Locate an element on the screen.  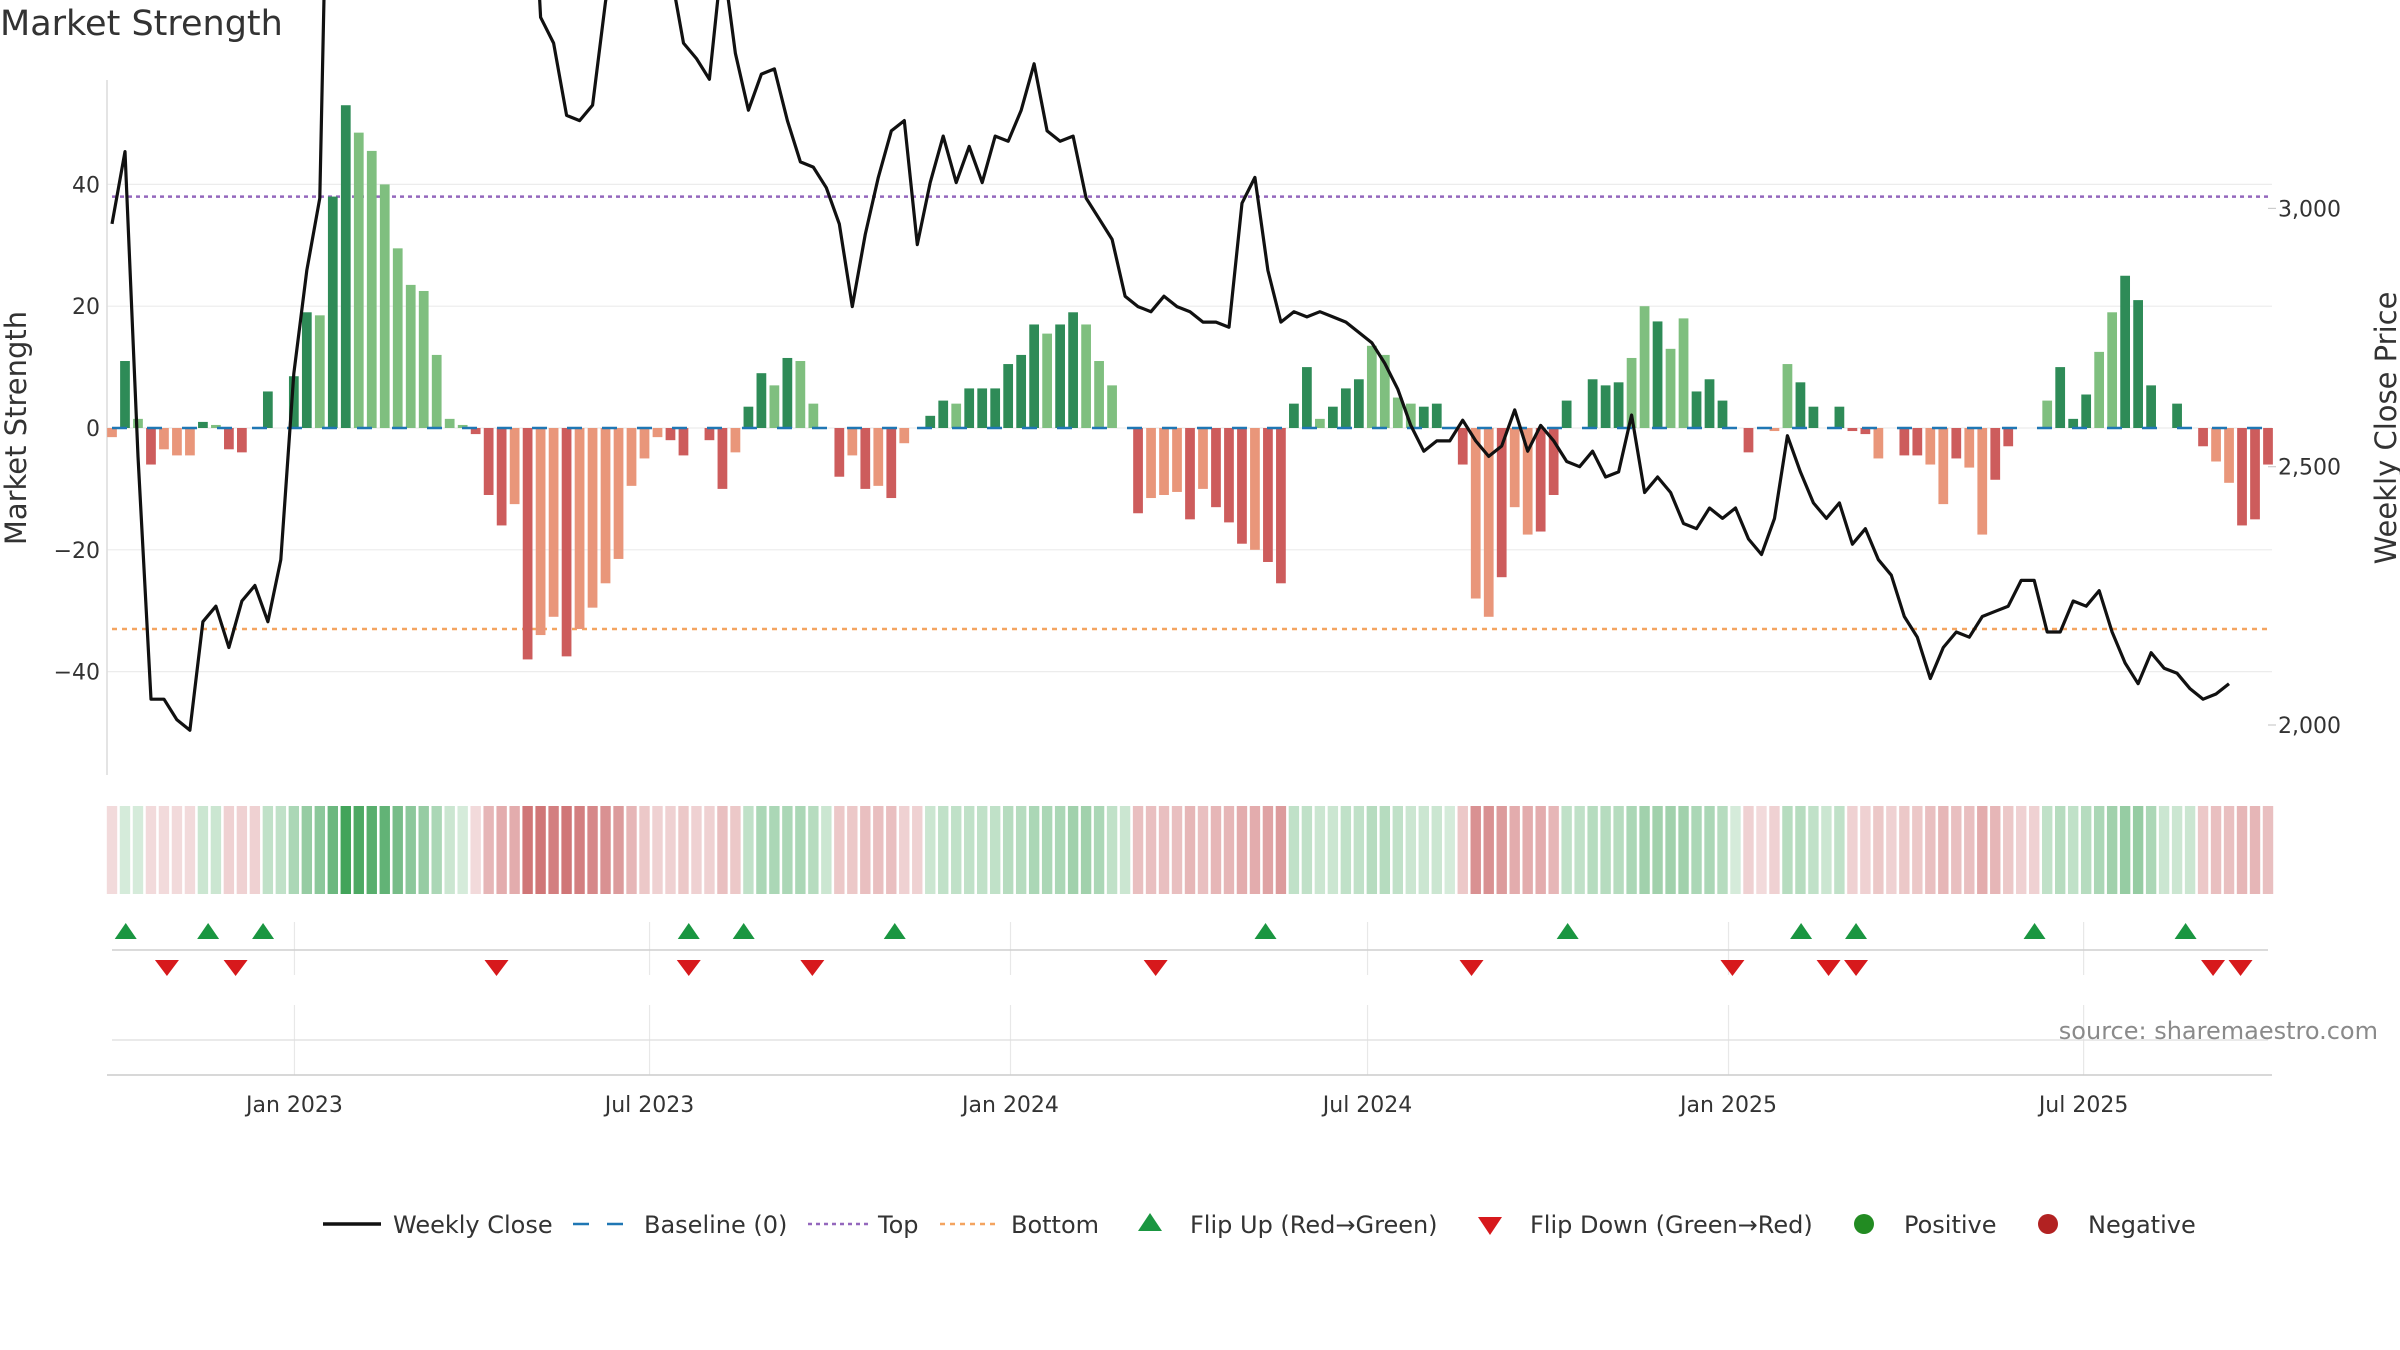
legend-label: Flip Down (Green→Red) is located at coordinates (1671, 1225).